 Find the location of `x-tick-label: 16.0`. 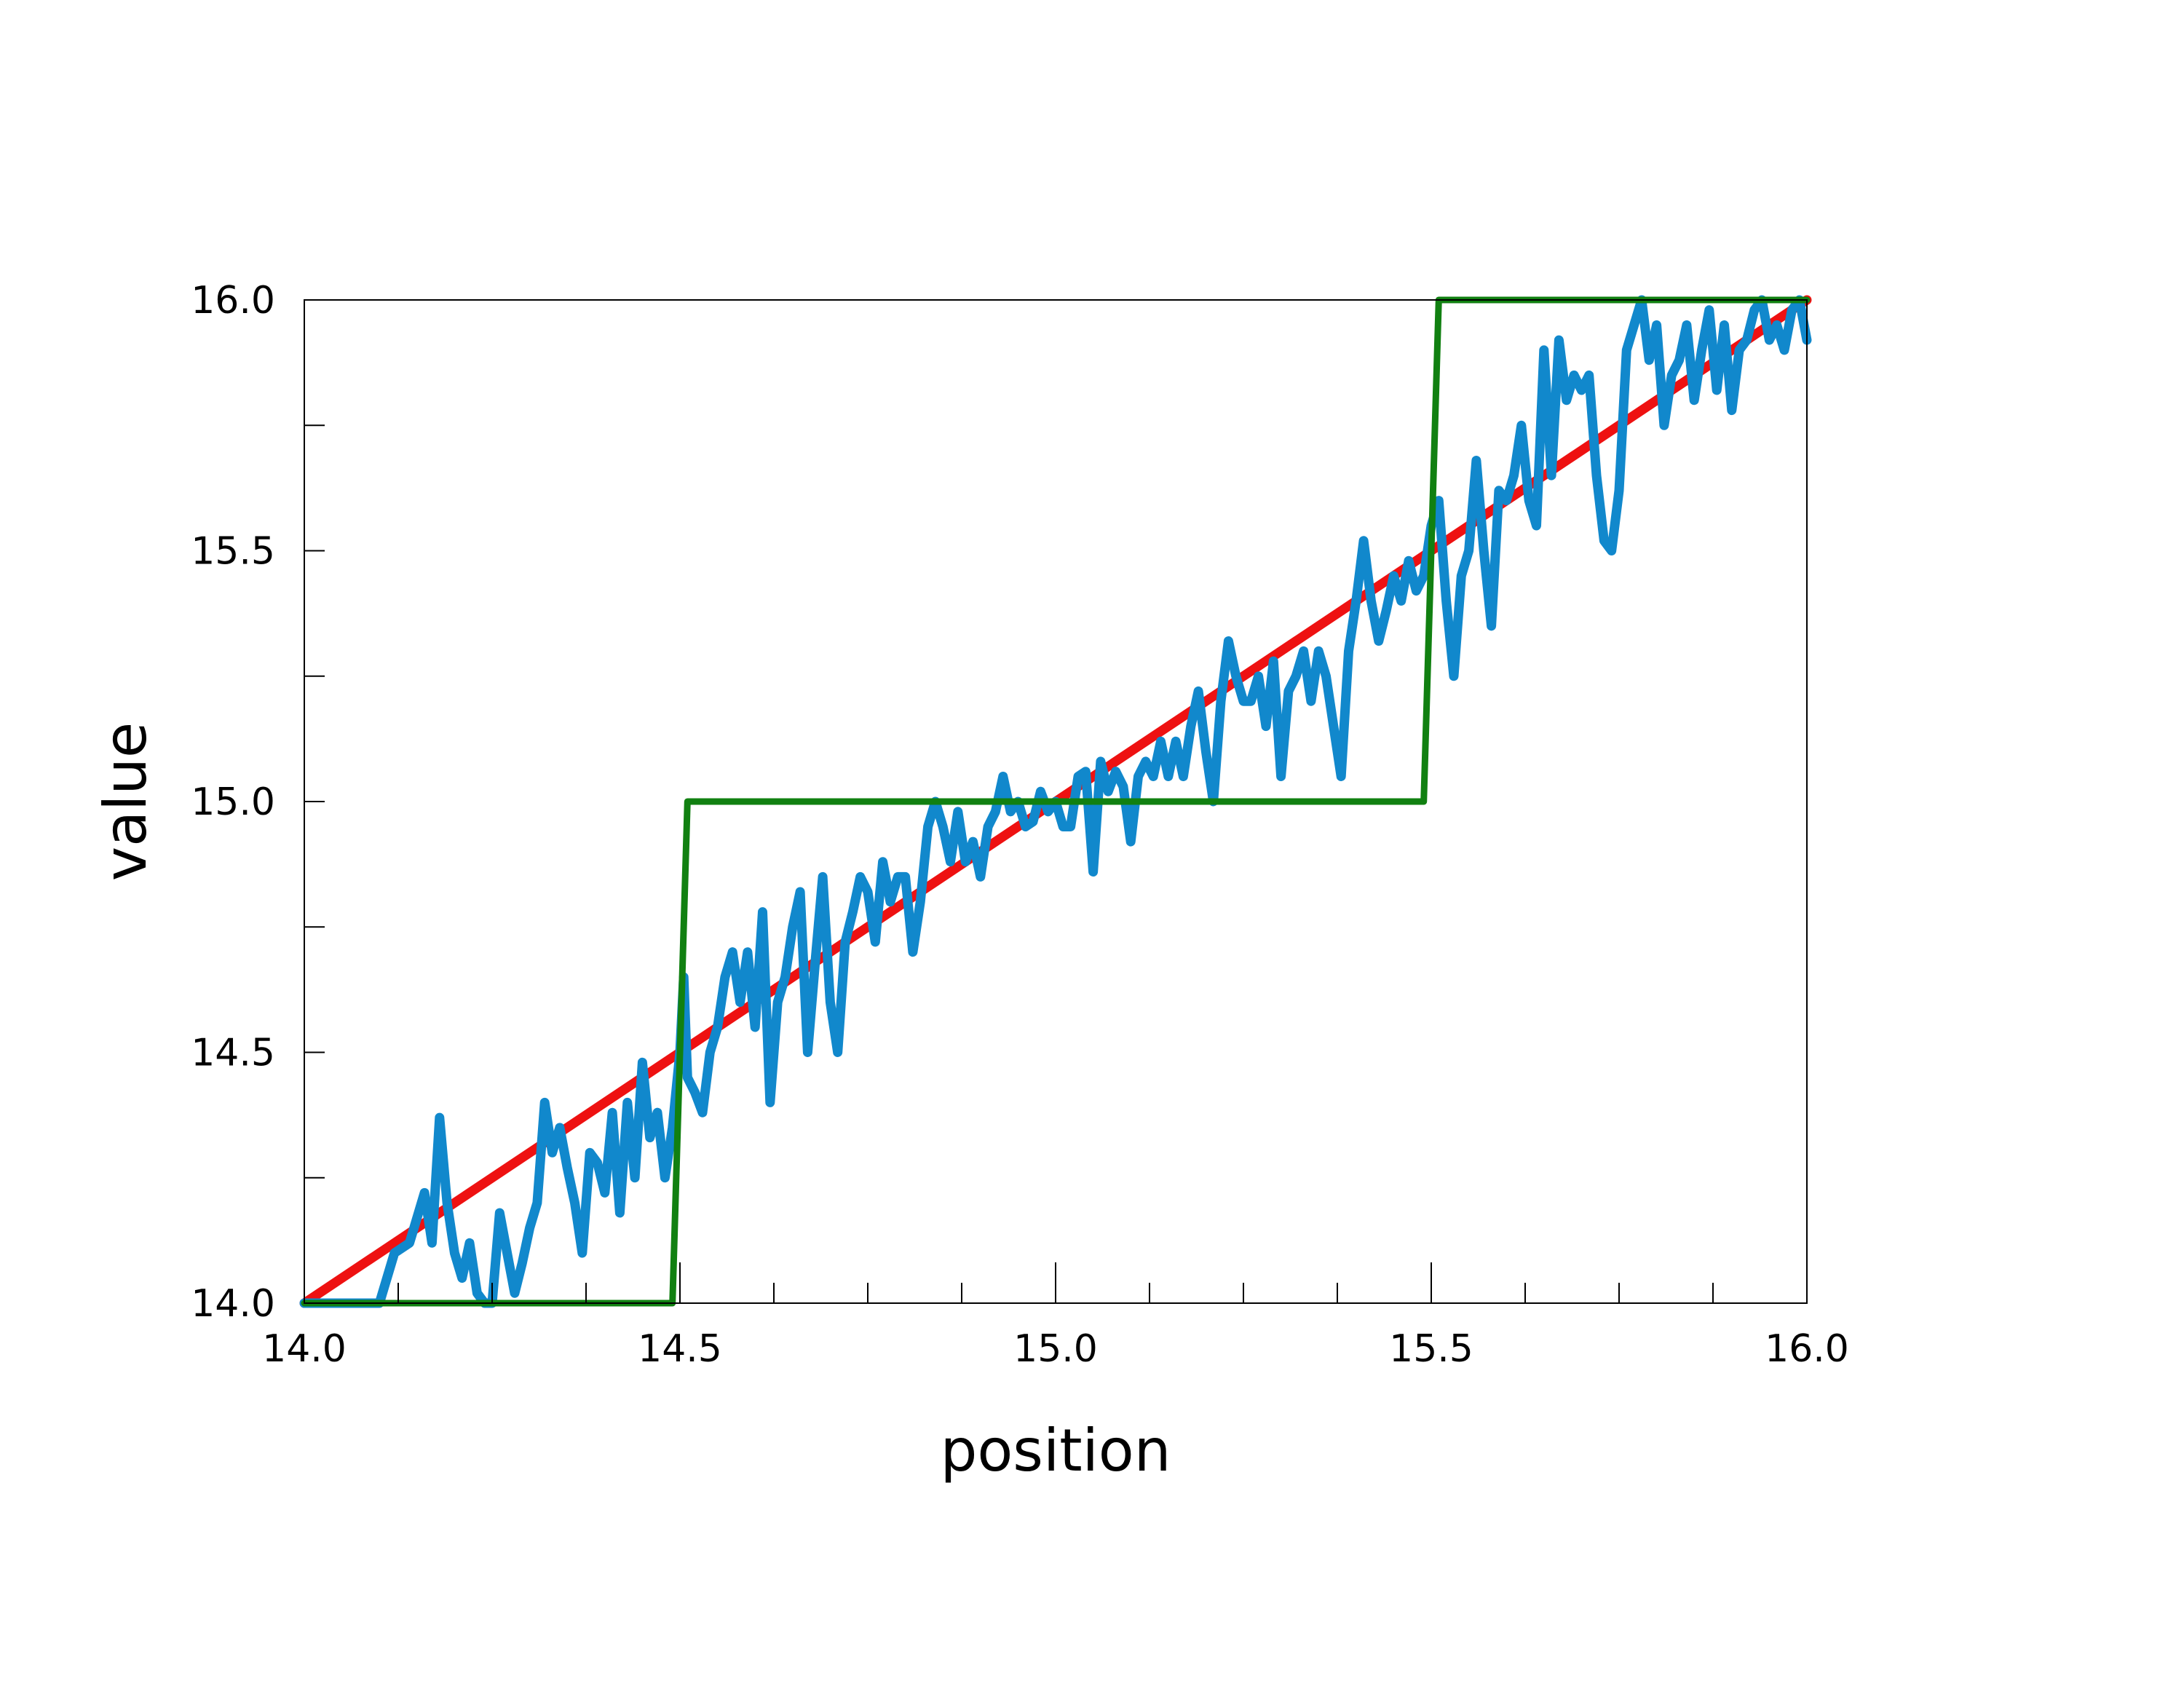

x-tick-label: 16.0 is located at coordinates (1807, 1349).